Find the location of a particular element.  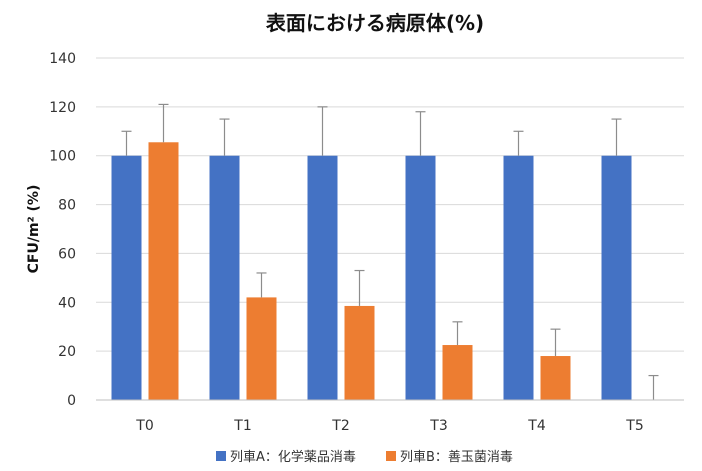

y-tick-label: 100 is located at coordinates (62, 157).